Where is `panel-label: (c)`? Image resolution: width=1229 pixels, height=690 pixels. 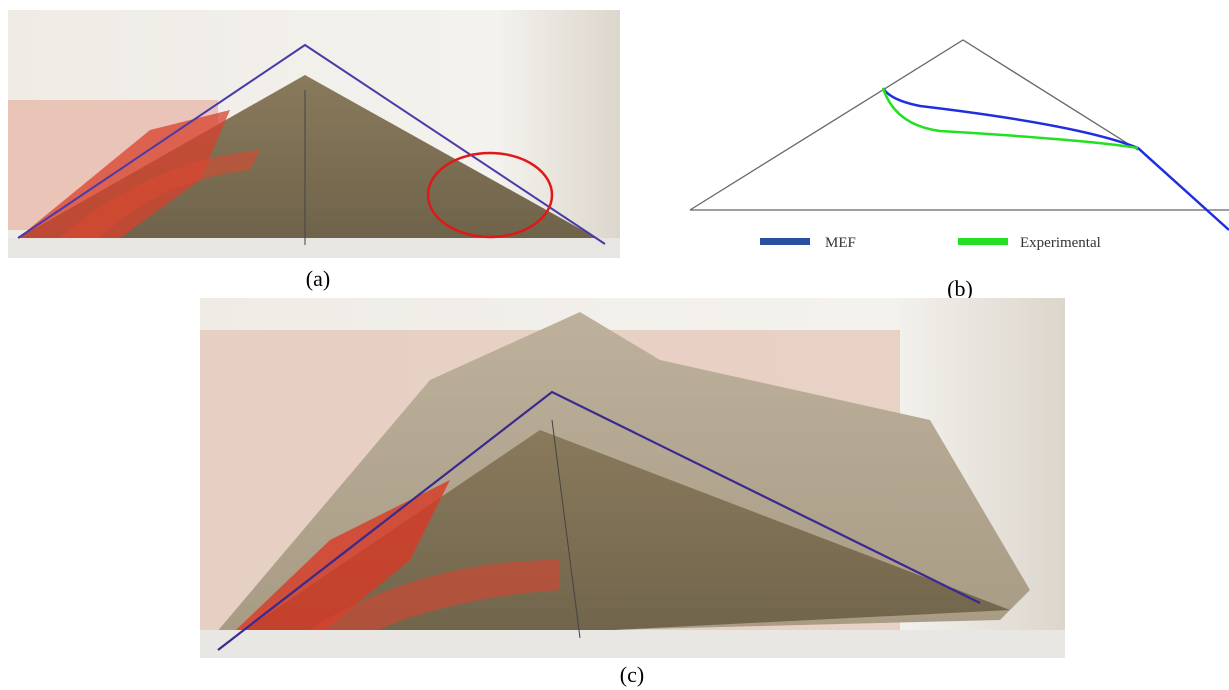
panel-label: (c) is located at coordinates (632, 674).